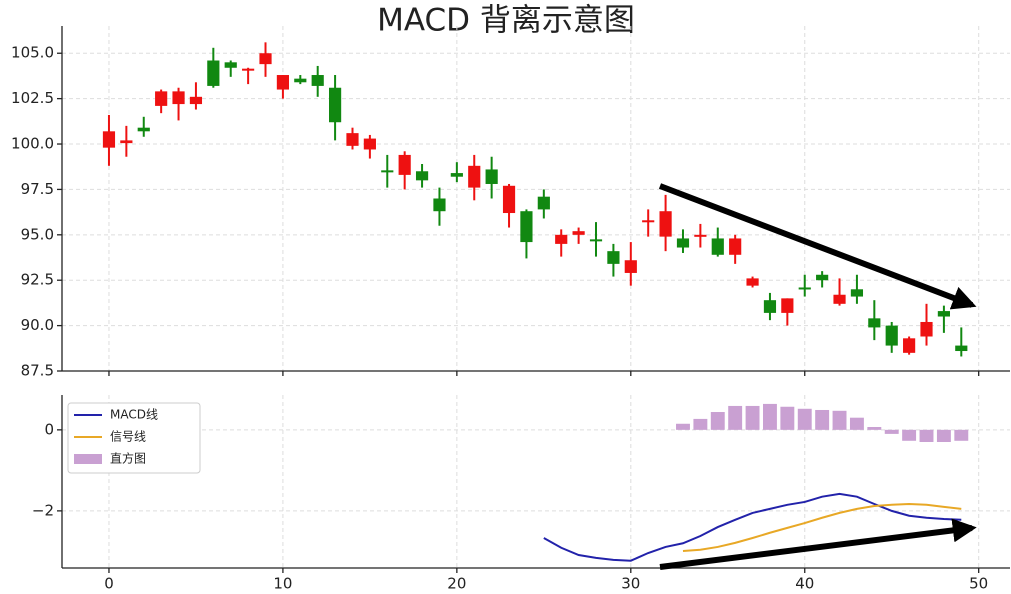 Image resolution: width=1011 pixels, height=594 pixels. Describe the element at coordinates (37, 371) in the screenshot. I see `y-tick-label: 87.5` at that location.